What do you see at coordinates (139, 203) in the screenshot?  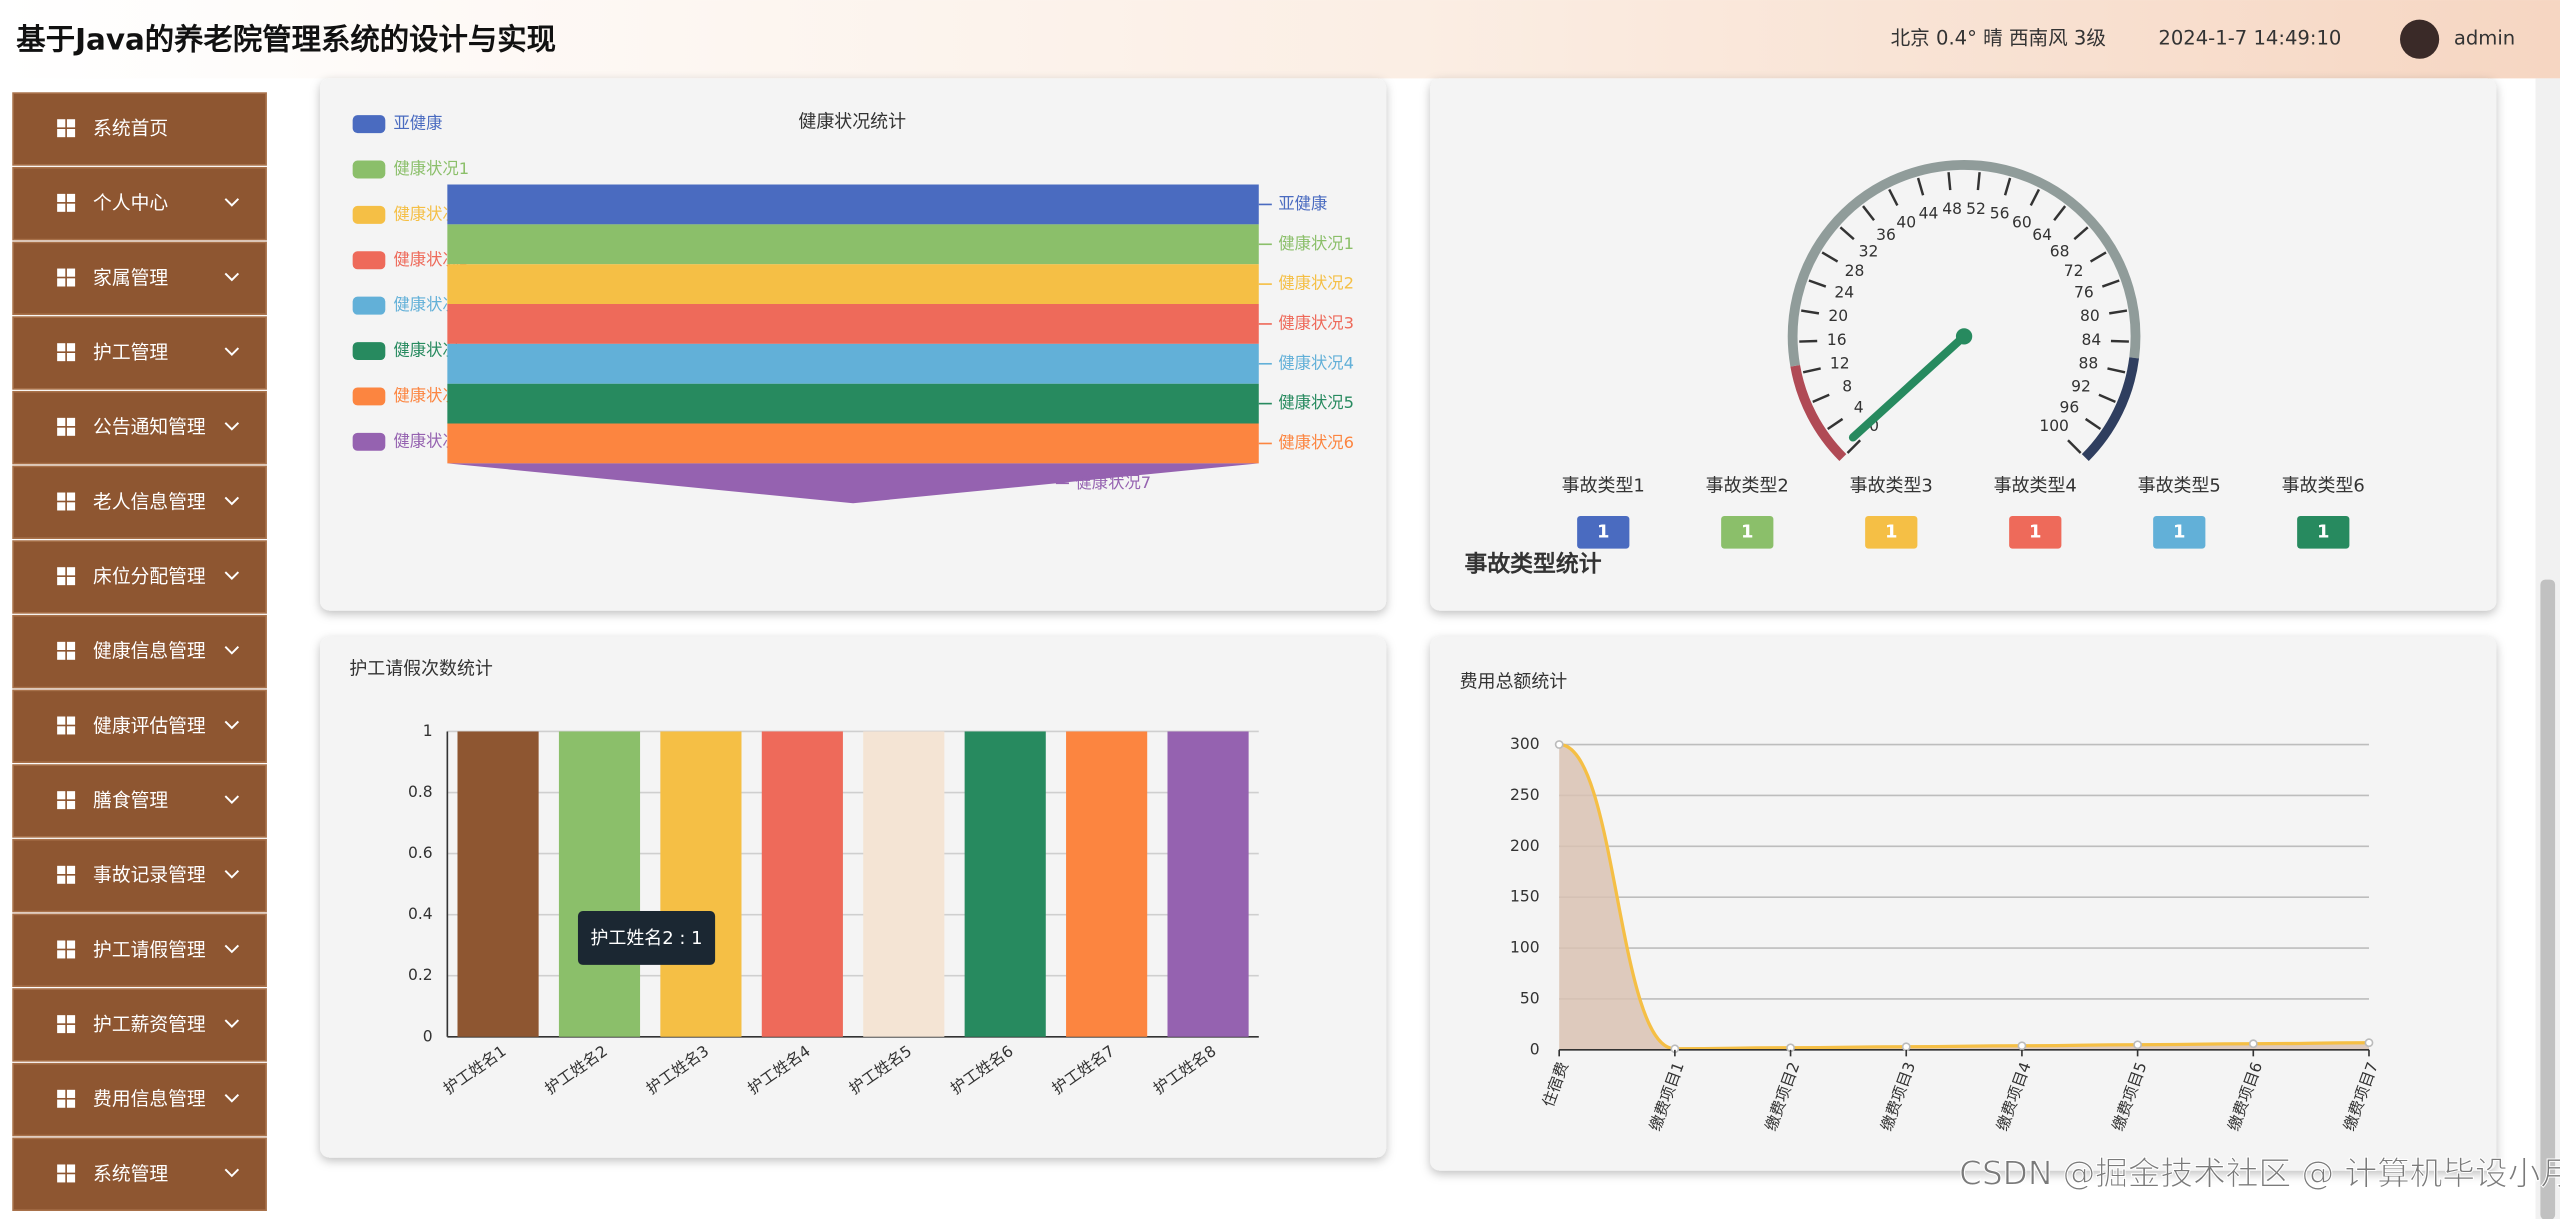 I see `menu-item: 个人中心` at bounding box center [139, 203].